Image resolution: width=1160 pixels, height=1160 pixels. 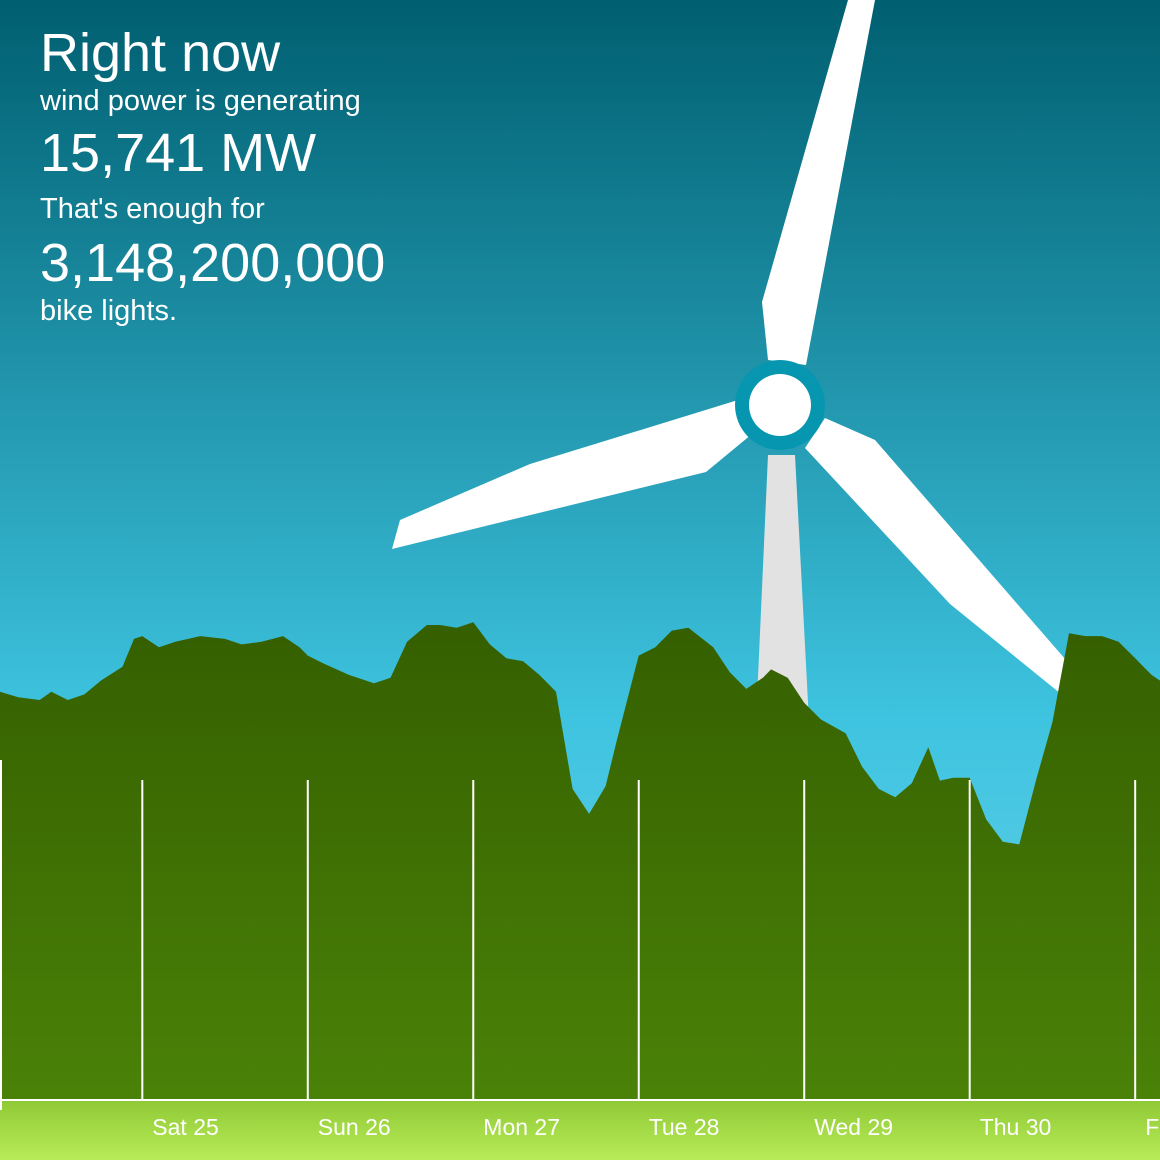 I want to click on turbine-blade-right, so click(x=948, y=558).